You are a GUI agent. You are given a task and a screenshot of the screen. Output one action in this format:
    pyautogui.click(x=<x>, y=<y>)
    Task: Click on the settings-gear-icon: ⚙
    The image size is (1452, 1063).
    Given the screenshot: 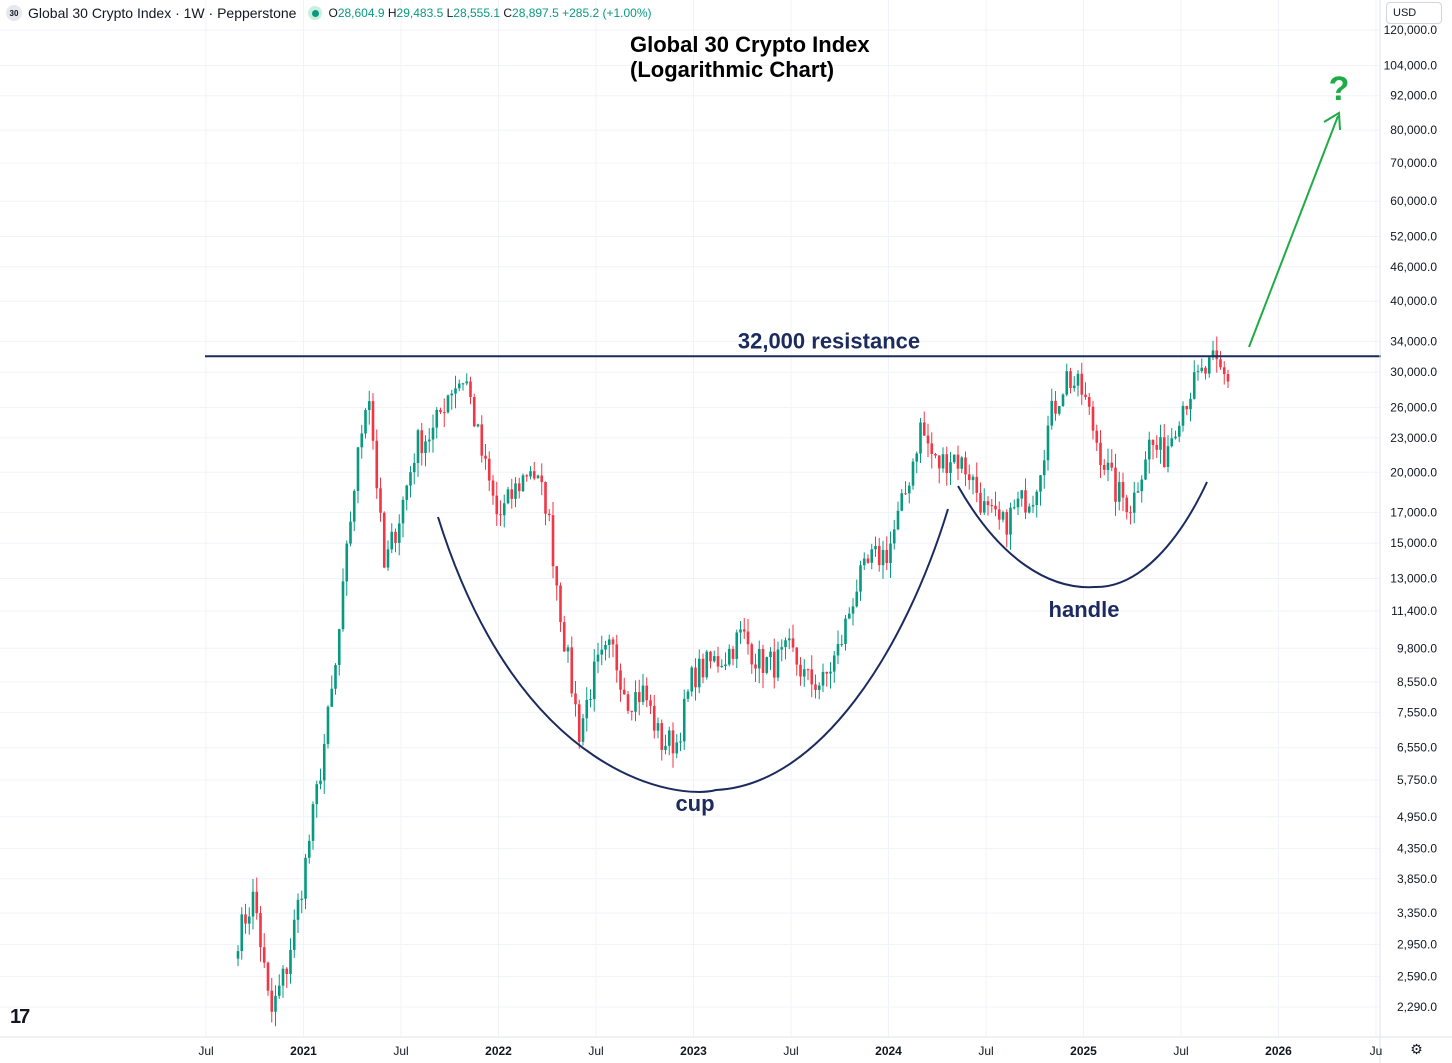 What is the action you would take?
    pyautogui.click(x=1416, y=1049)
    